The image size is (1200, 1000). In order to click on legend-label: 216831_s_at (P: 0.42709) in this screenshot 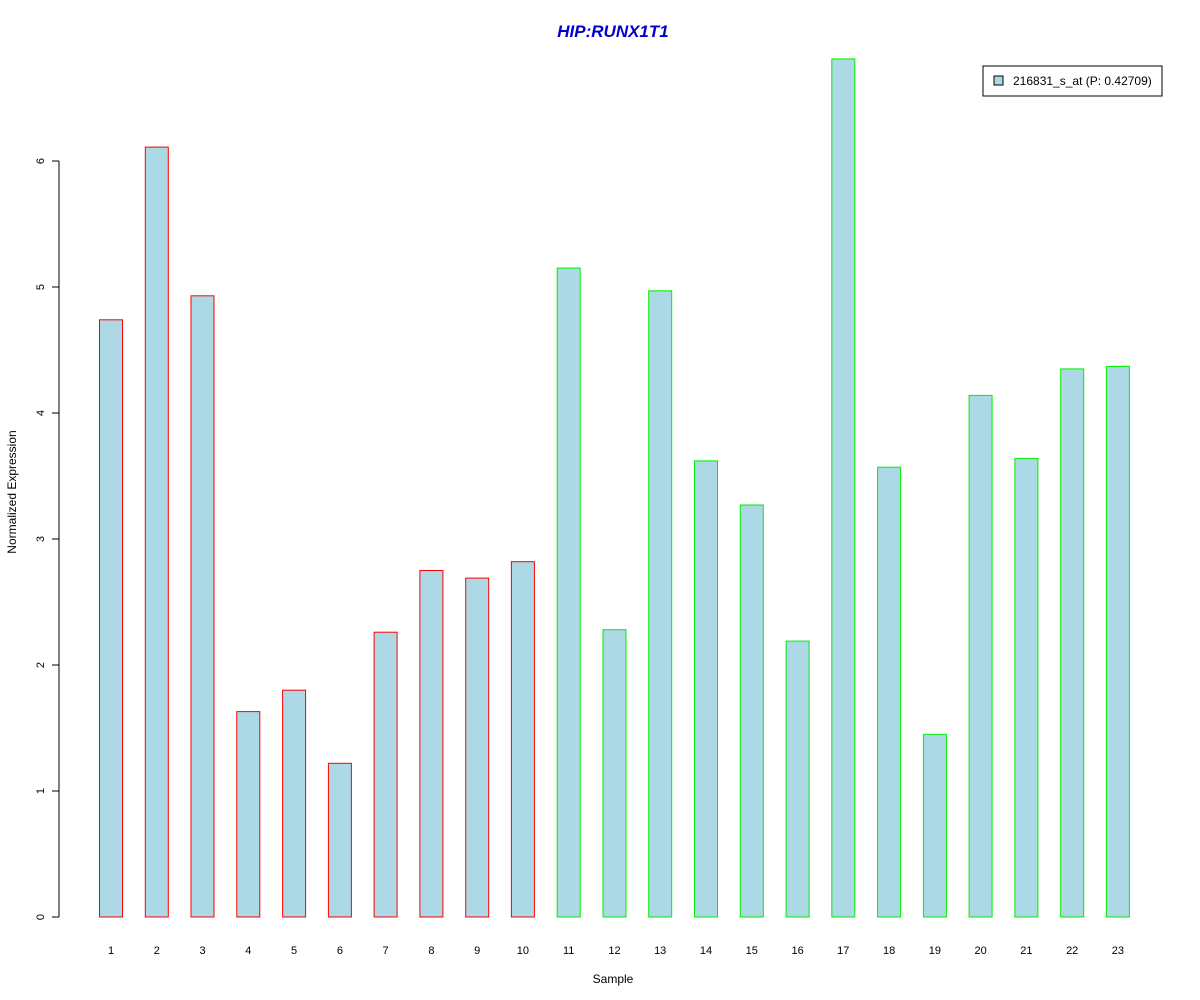, I will do `click(1082, 81)`.